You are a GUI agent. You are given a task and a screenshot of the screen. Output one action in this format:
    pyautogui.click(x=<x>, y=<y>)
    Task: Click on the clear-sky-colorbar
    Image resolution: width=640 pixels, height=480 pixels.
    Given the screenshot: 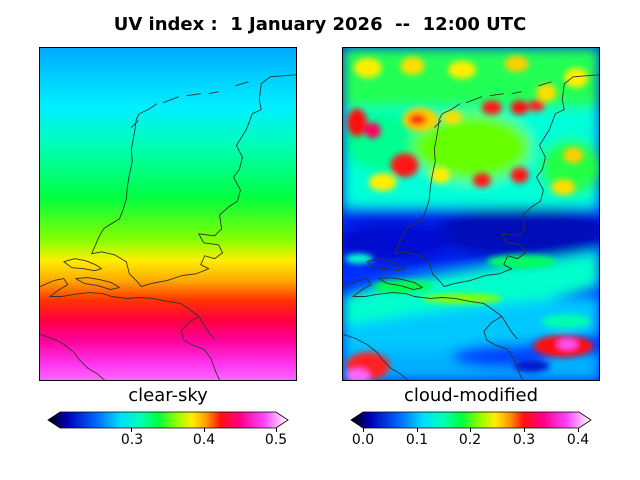 What is the action you would take?
    pyautogui.click(x=168, y=420)
    